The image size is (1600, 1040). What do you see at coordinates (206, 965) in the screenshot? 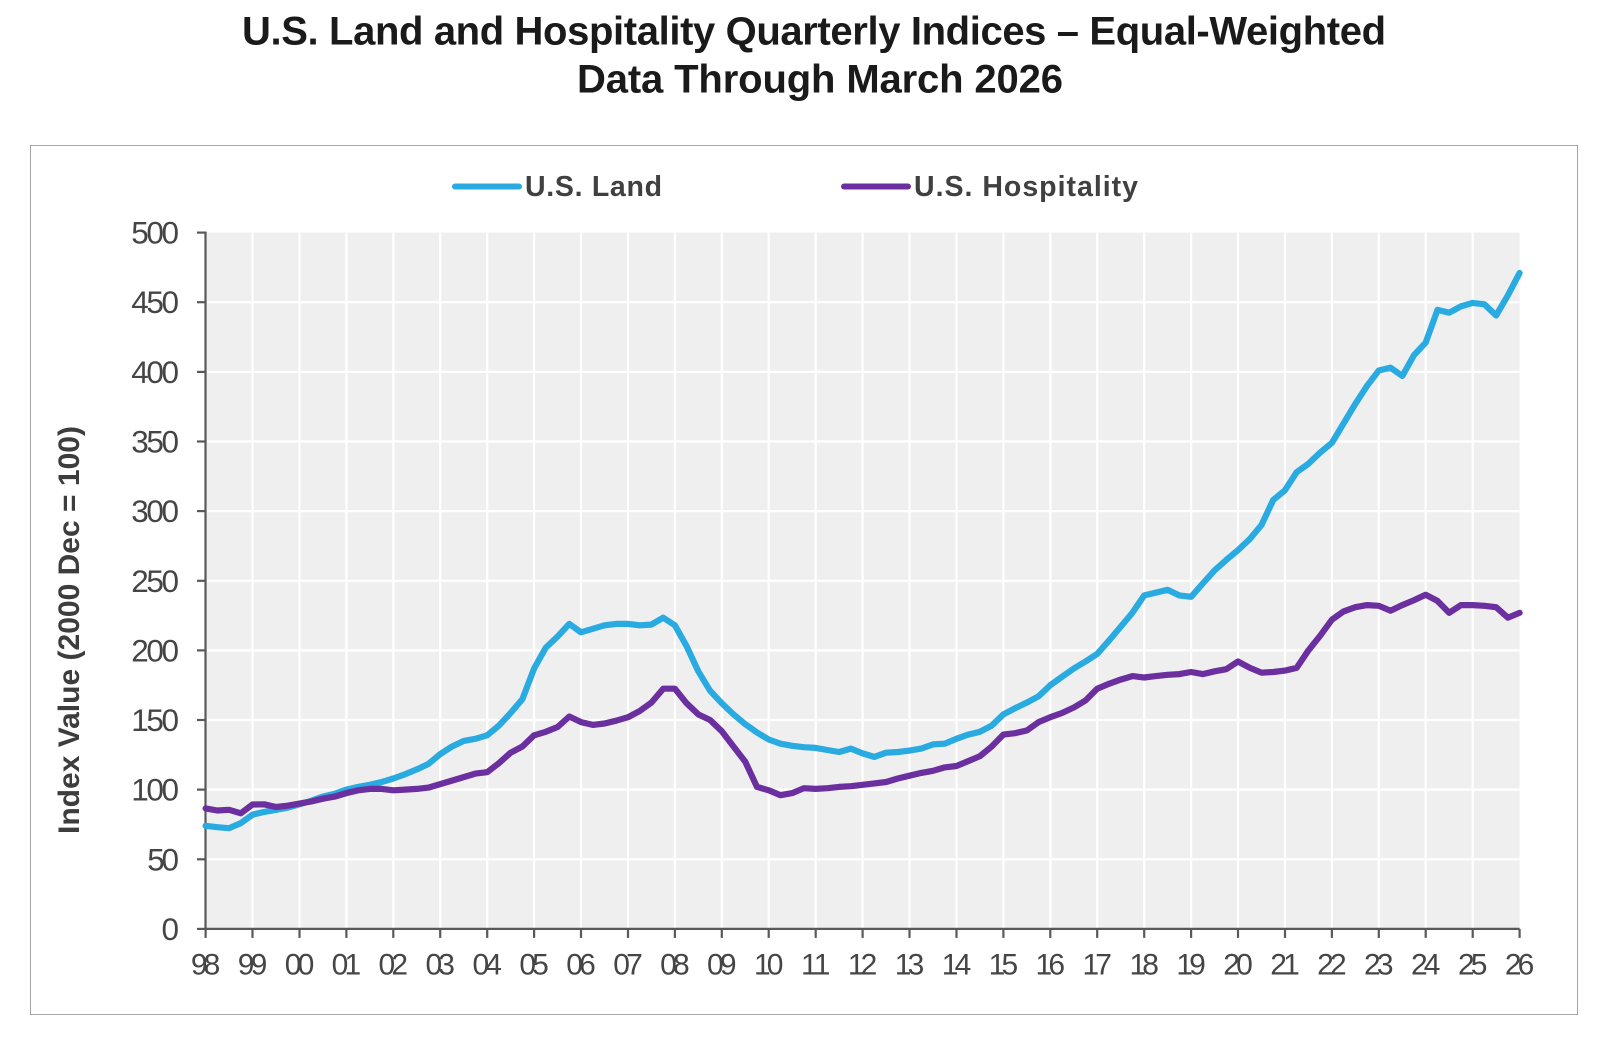
I see `svg-text: 98` at bounding box center [206, 965].